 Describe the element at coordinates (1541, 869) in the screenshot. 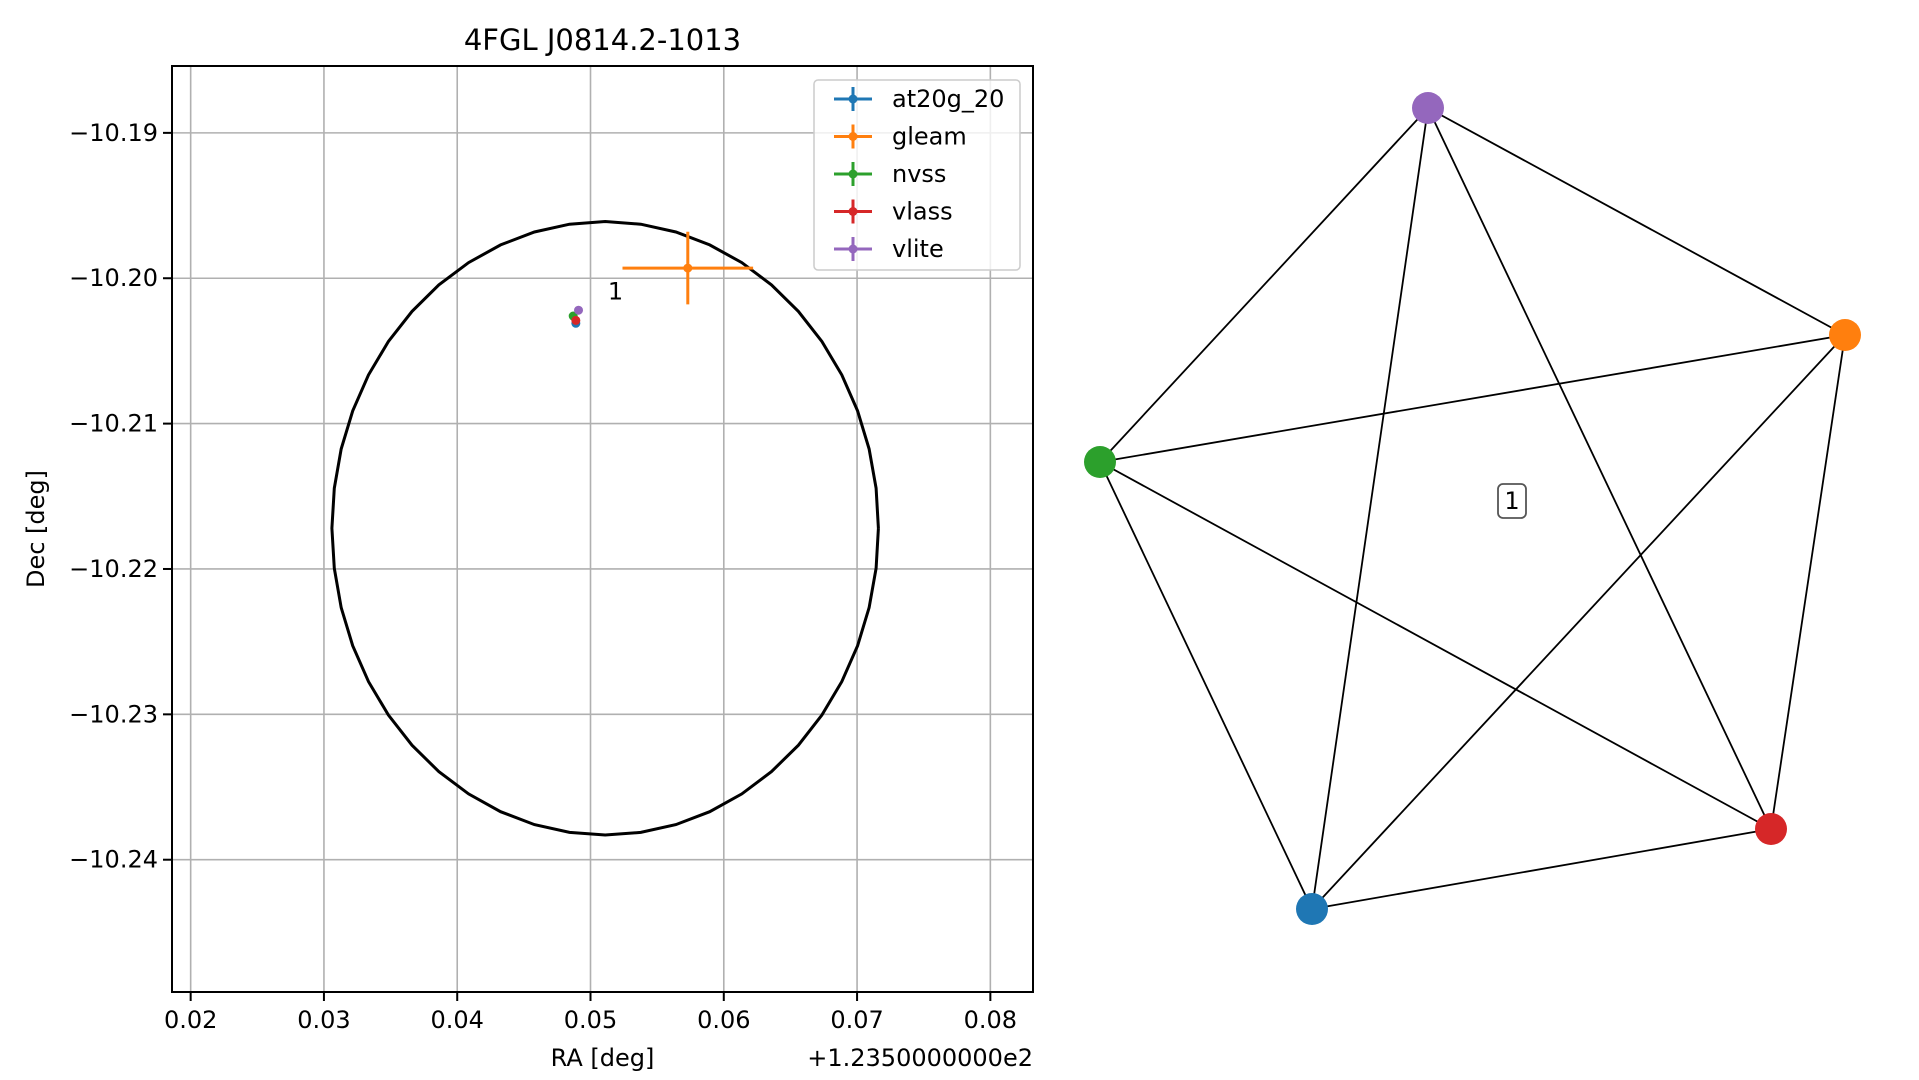

I see `edge-at20g_20-vlass` at that location.